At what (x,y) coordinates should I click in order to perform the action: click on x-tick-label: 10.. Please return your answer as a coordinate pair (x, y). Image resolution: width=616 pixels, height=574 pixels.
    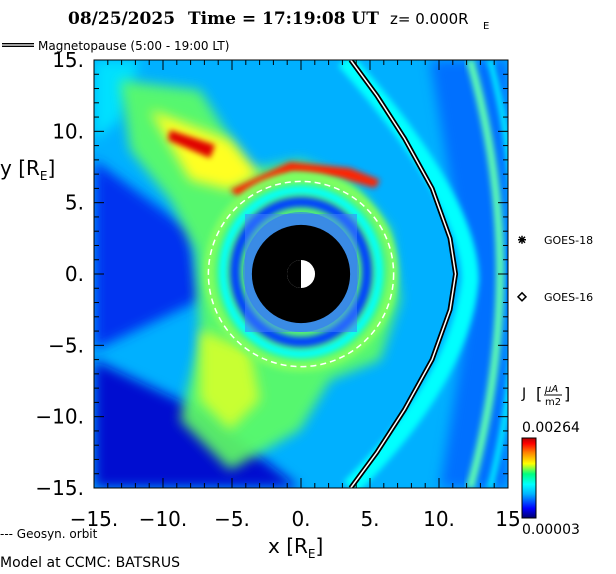
    Looking at the image, I should click on (439, 519).